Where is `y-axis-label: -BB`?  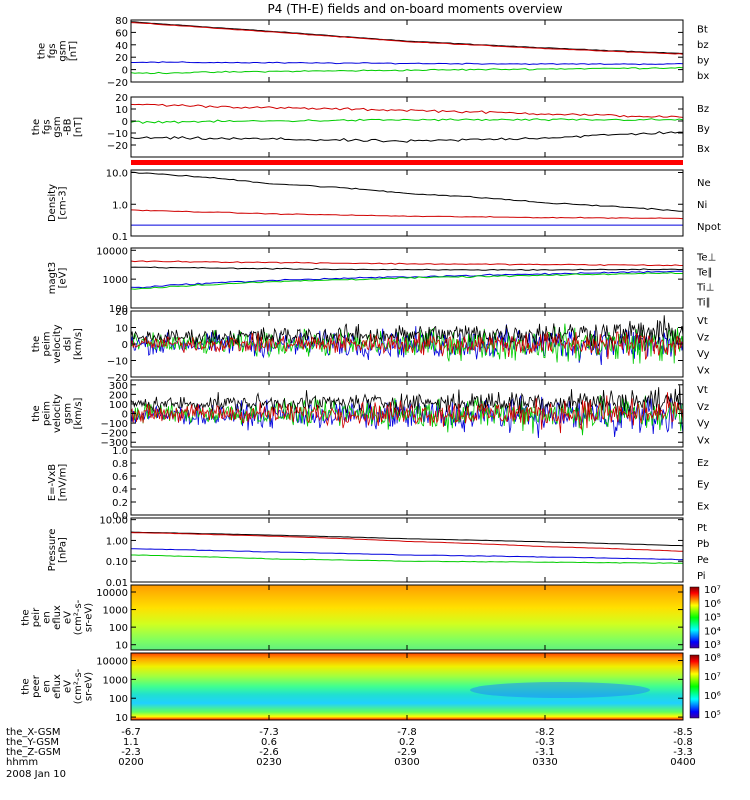 y-axis-label: -BB is located at coordinates (68, 126).